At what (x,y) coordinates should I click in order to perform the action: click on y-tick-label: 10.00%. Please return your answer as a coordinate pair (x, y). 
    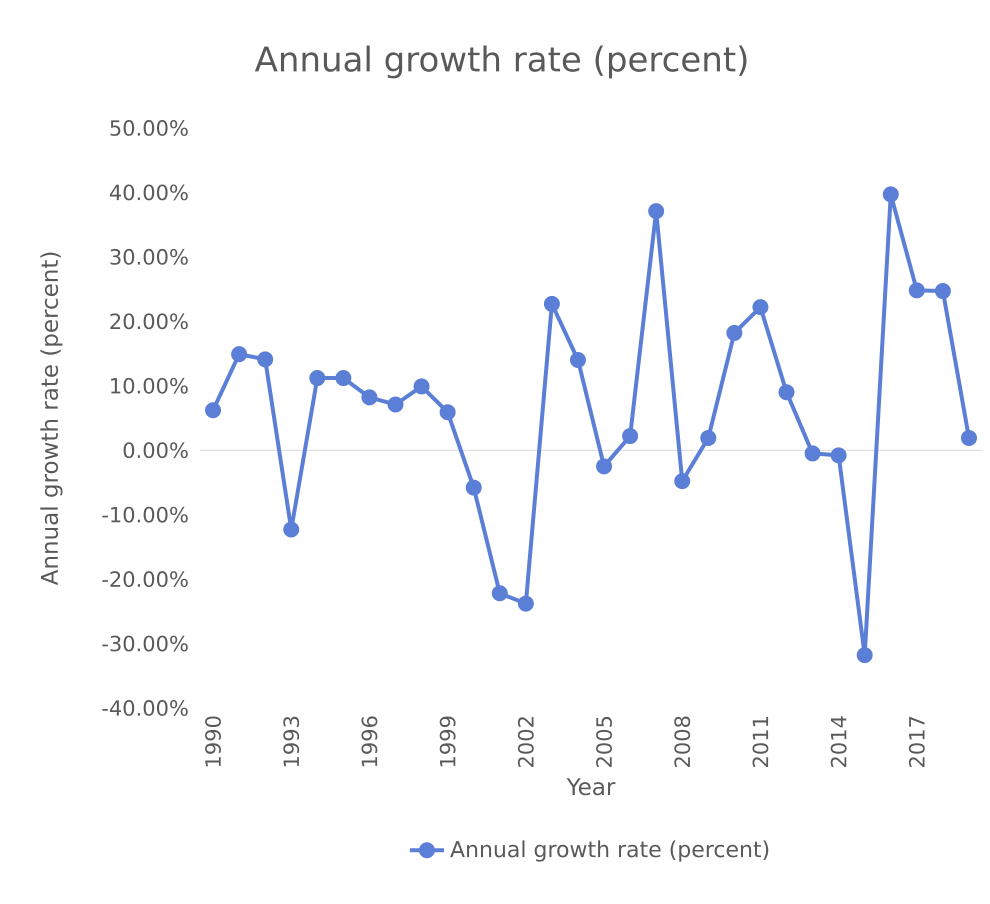
    Looking at the image, I should click on (149, 386).